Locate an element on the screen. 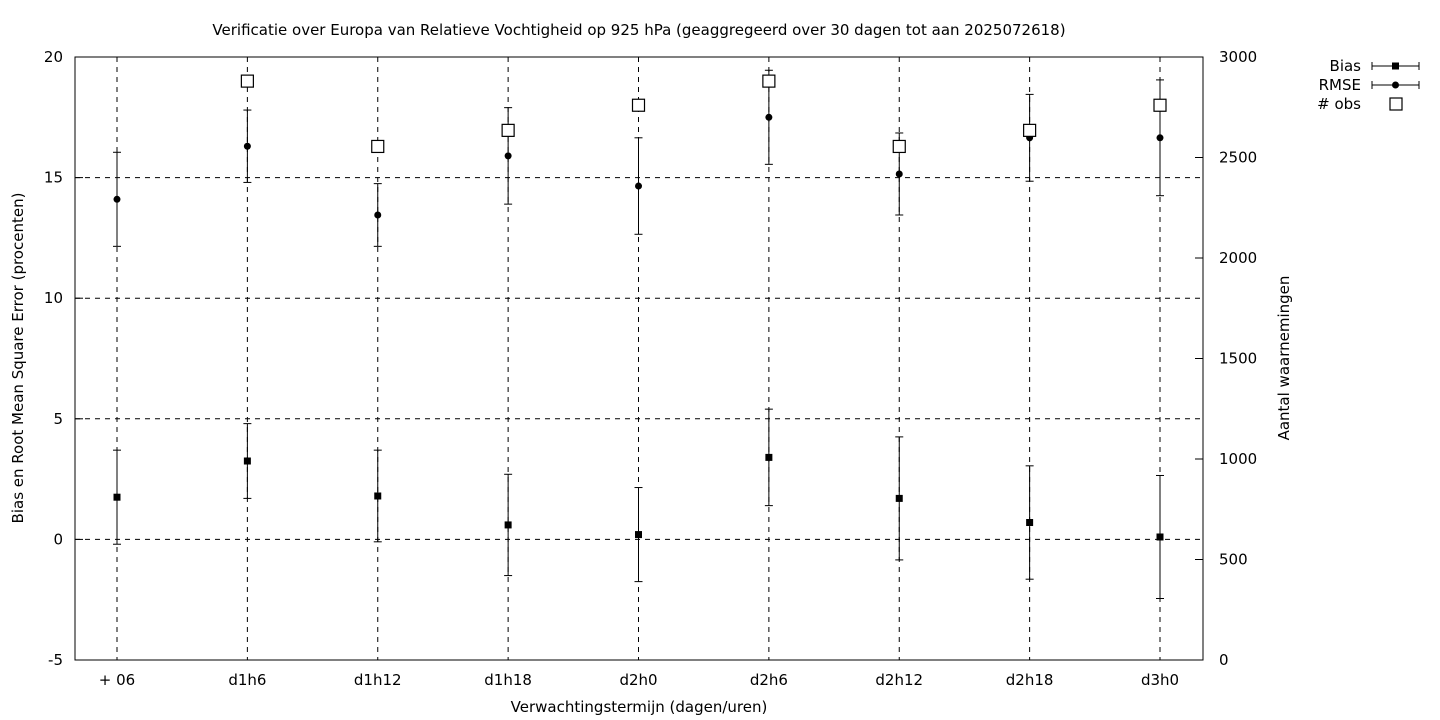 This screenshot has height=720, width=1440. y-tick-label: 20 is located at coordinates (53, 57).